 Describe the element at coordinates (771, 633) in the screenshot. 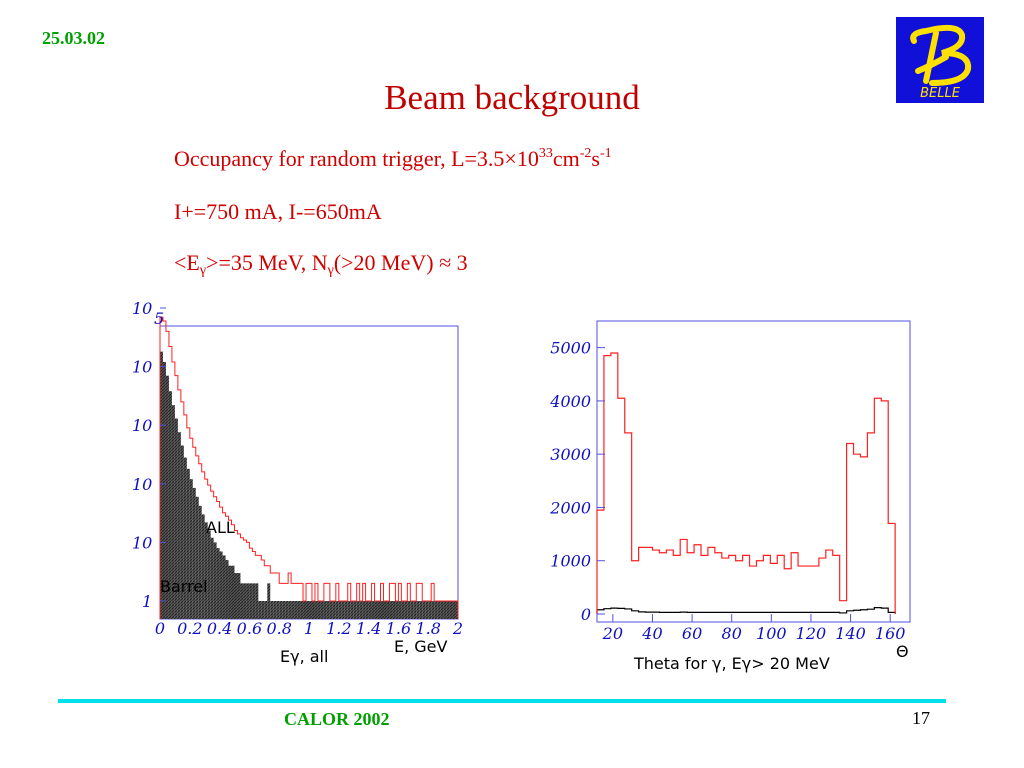

I see `chart2-x-tick-label: 100` at that location.